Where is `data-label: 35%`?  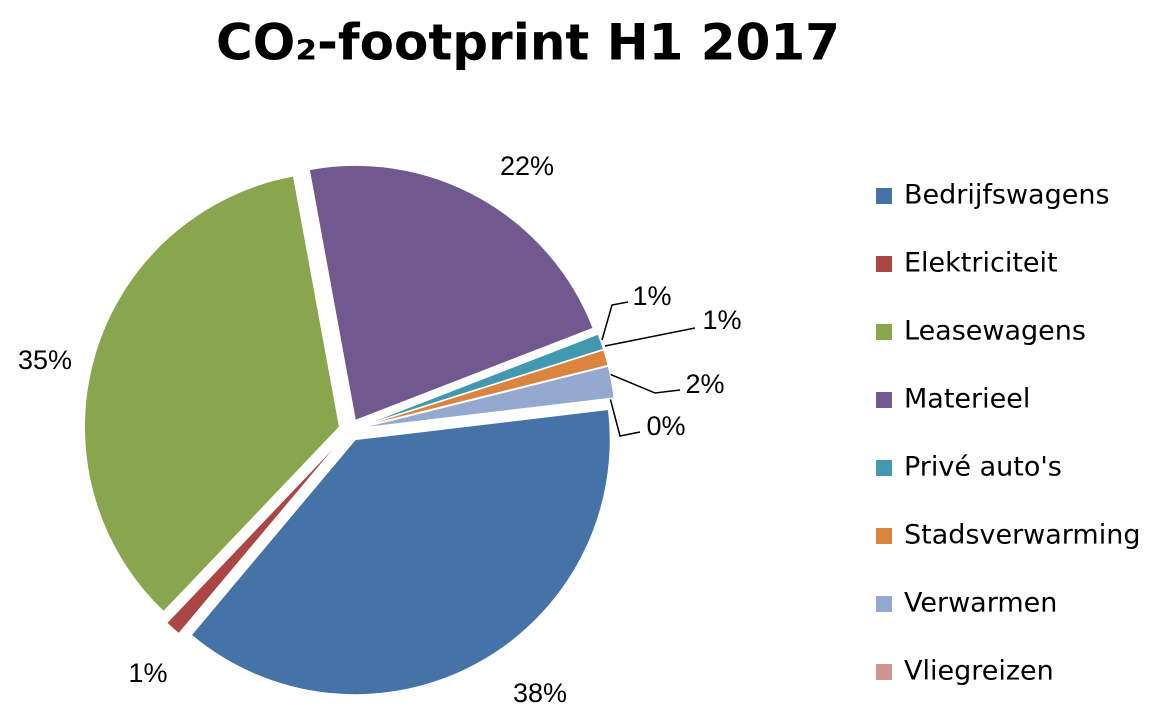
data-label: 35% is located at coordinates (45, 360).